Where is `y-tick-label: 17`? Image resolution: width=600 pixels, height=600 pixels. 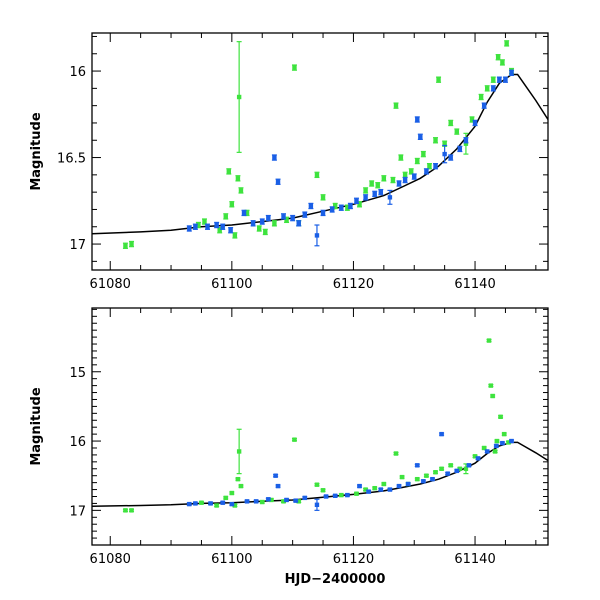 y-tick-label: 17 is located at coordinates (77, 511).